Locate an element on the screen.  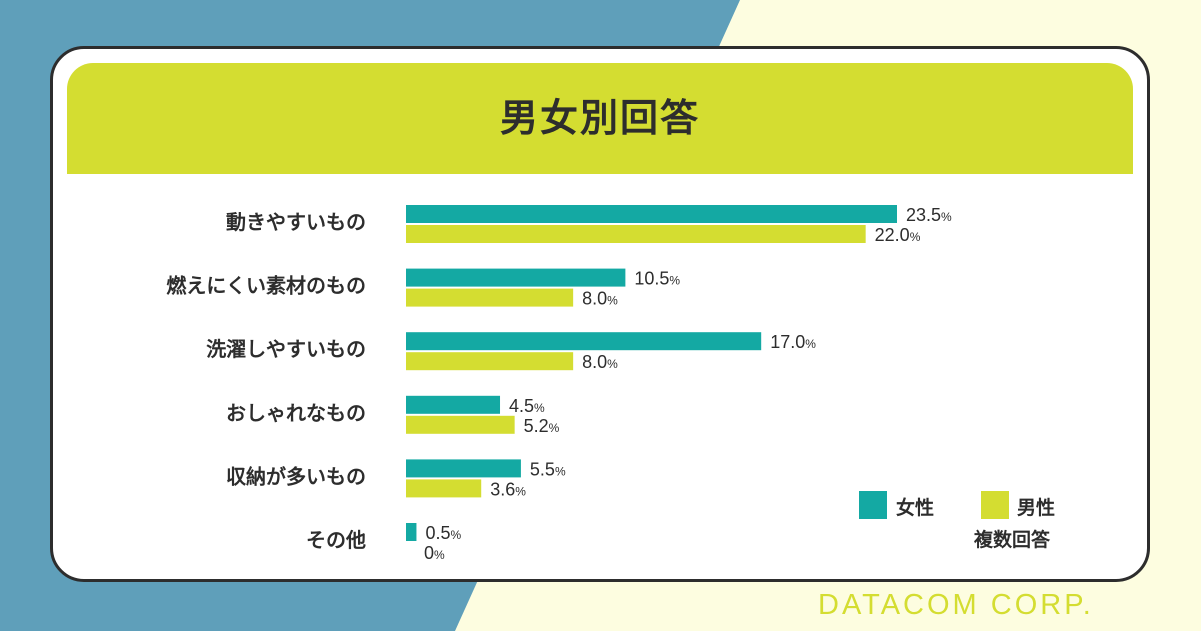
category-label: おしゃれなもの is located at coordinates (296, 413).